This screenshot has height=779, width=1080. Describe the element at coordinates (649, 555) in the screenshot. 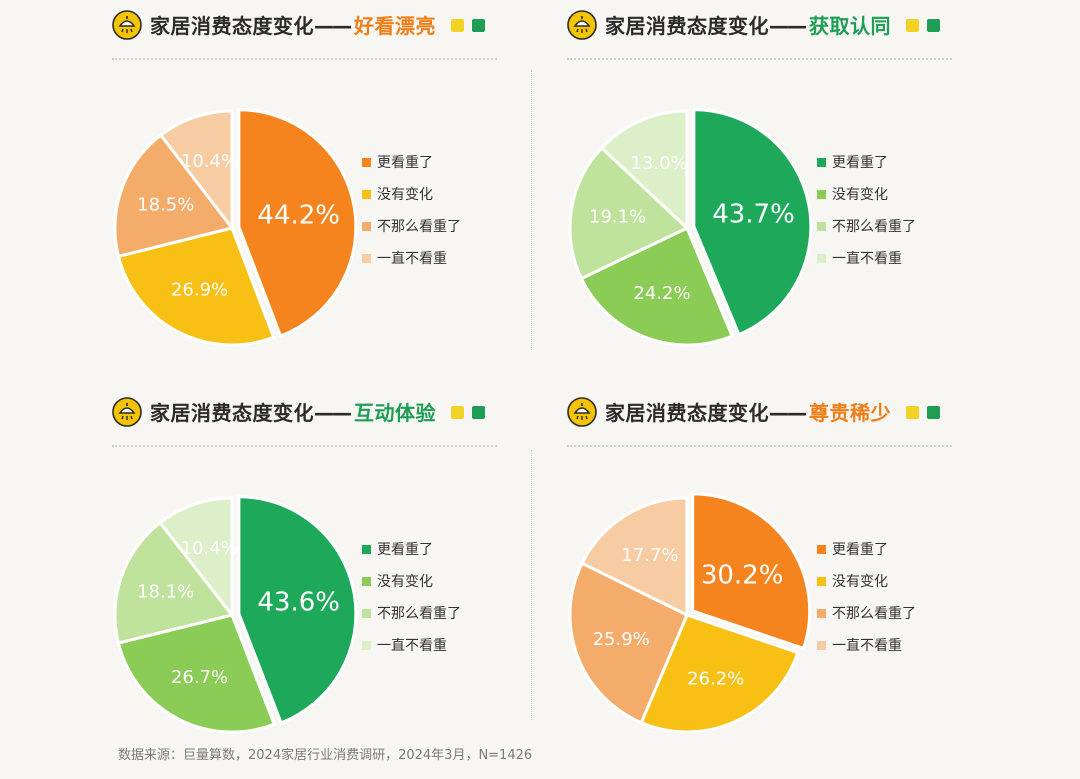

I see `pie-slice-label: 17.7%` at that location.